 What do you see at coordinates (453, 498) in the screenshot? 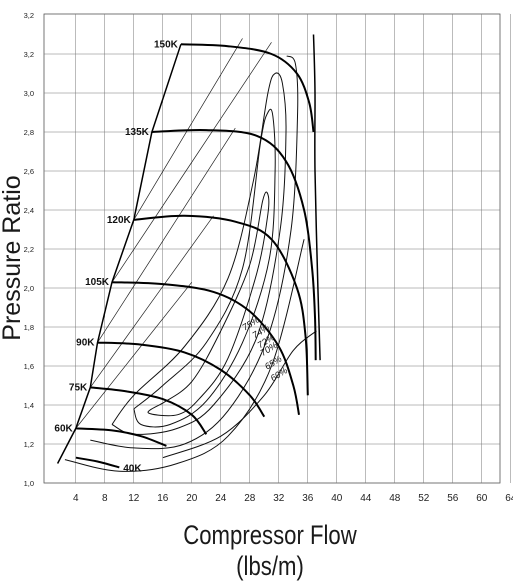
I see `x-tick-label: 56` at bounding box center [453, 498].